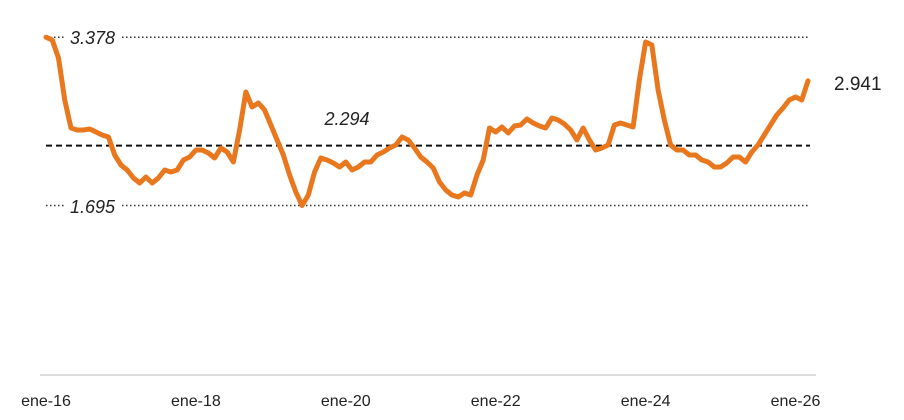 Image resolution: width=904 pixels, height=420 pixels. Describe the element at coordinates (346, 401) in the screenshot. I see `x-tick-label: ene-20` at that location.